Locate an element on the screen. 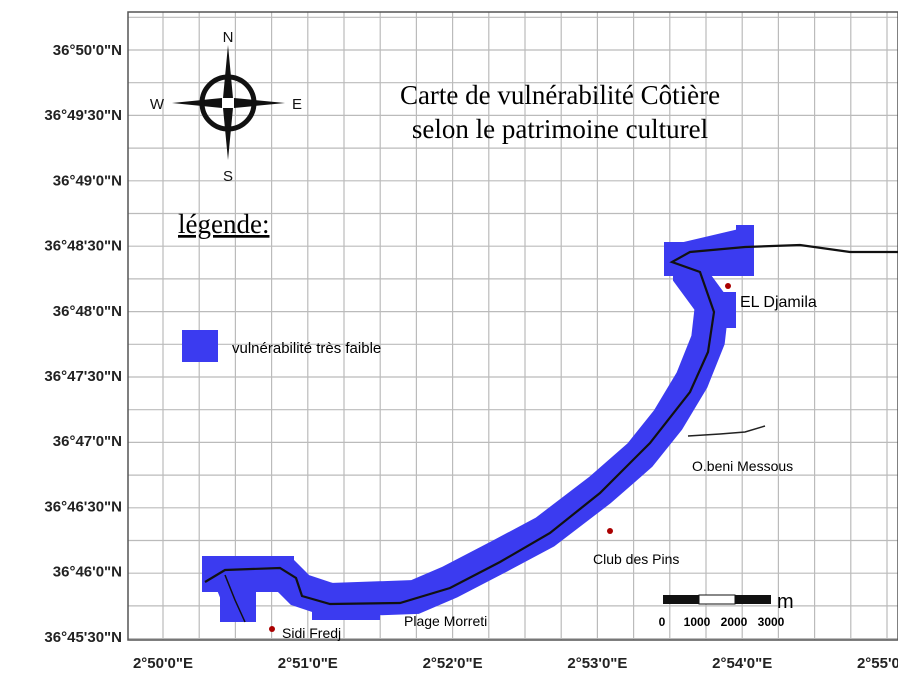 Image resolution: width=898 pixels, height=675 pixels. longitude-label: 2°50'0"E is located at coordinates (163, 663).